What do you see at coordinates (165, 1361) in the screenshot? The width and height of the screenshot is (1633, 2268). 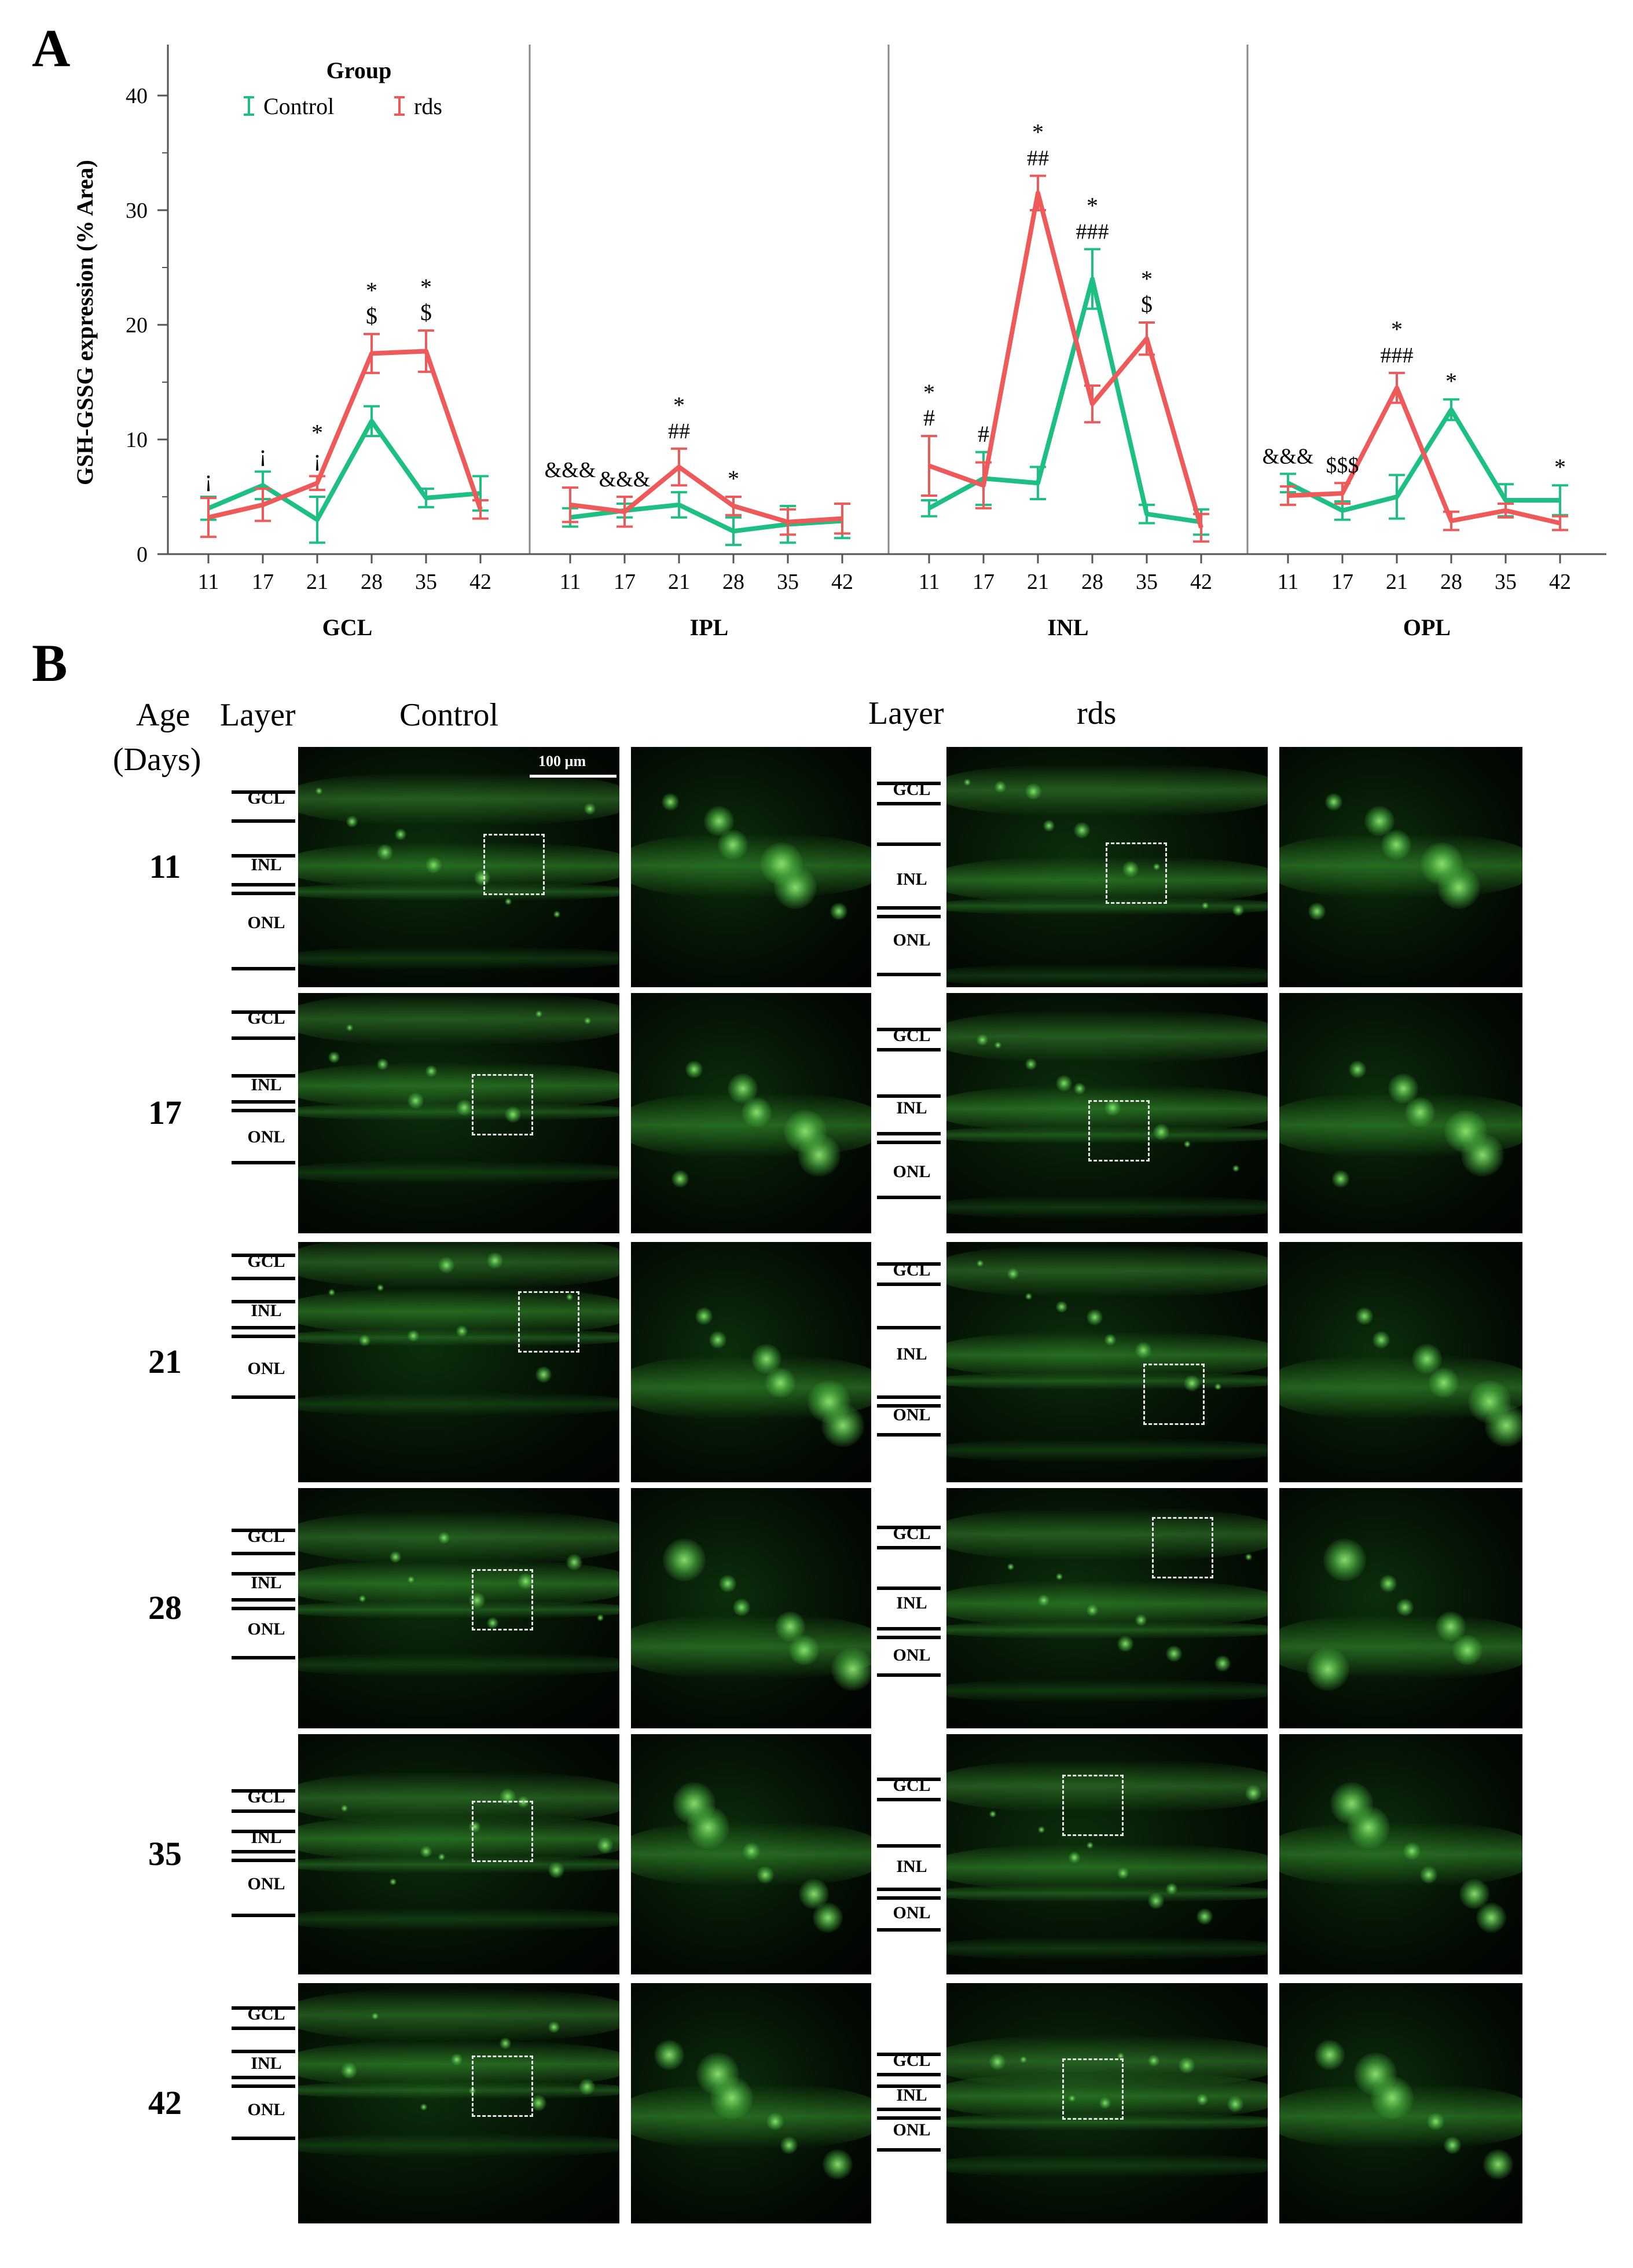 I see `age-label: 21` at bounding box center [165, 1361].